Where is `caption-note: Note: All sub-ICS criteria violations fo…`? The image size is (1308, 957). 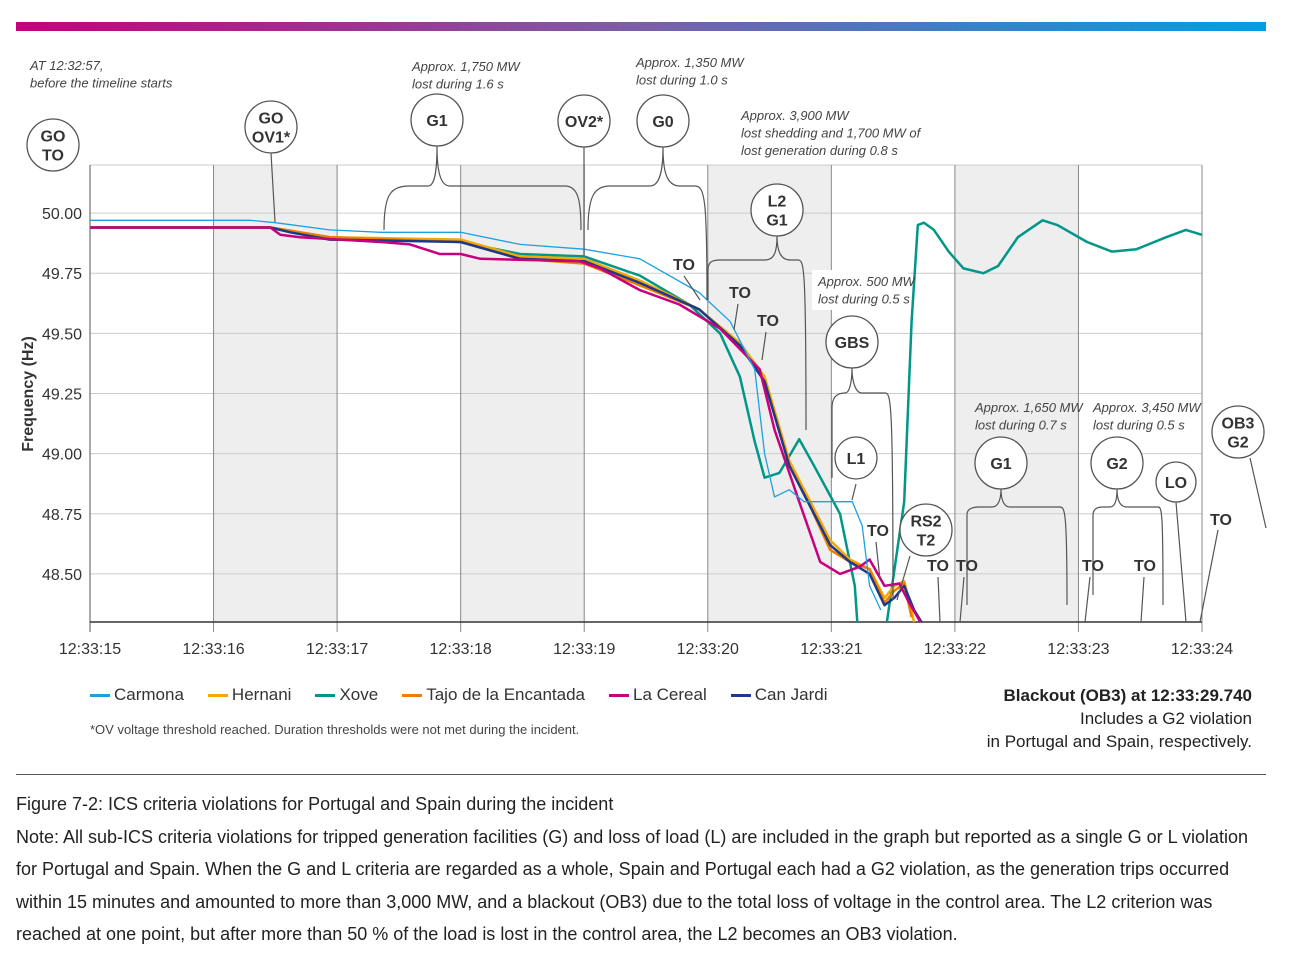
caption-note: Note: All sub-ICS criteria violations fo… is located at coordinates (632, 885).